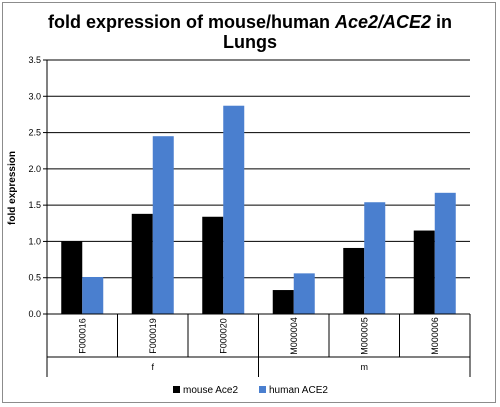 This screenshot has width=500, height=407. What do you see at coordinates (153, 336) in the screenshot?
I see `category-label: F000019` at bounding box center [153, 336].